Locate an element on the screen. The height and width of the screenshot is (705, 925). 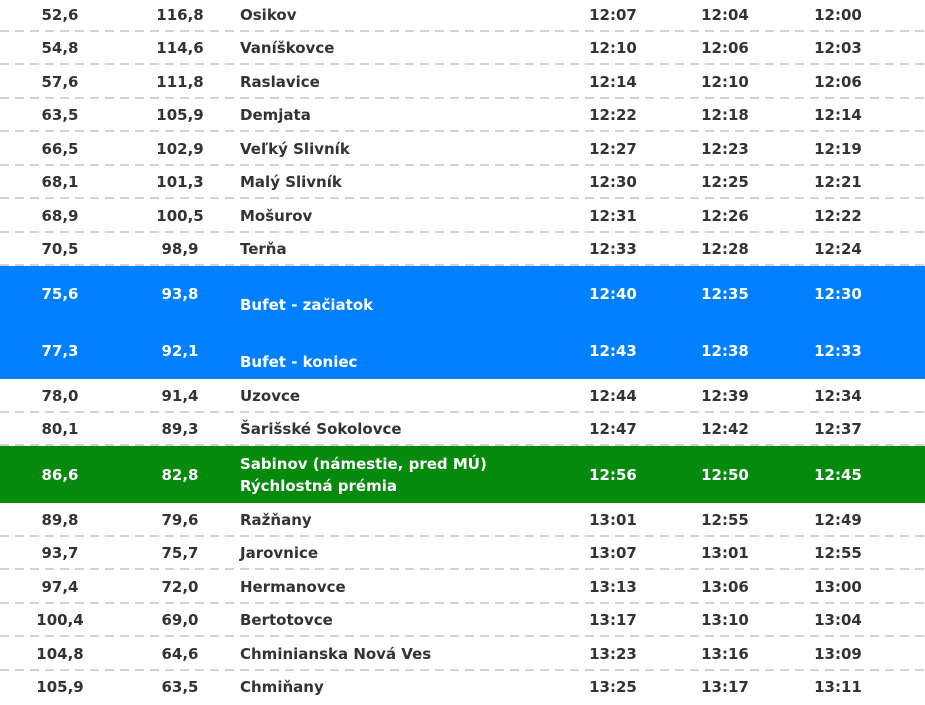
time-slow: 13:11 is located at coordinates (838, 687).